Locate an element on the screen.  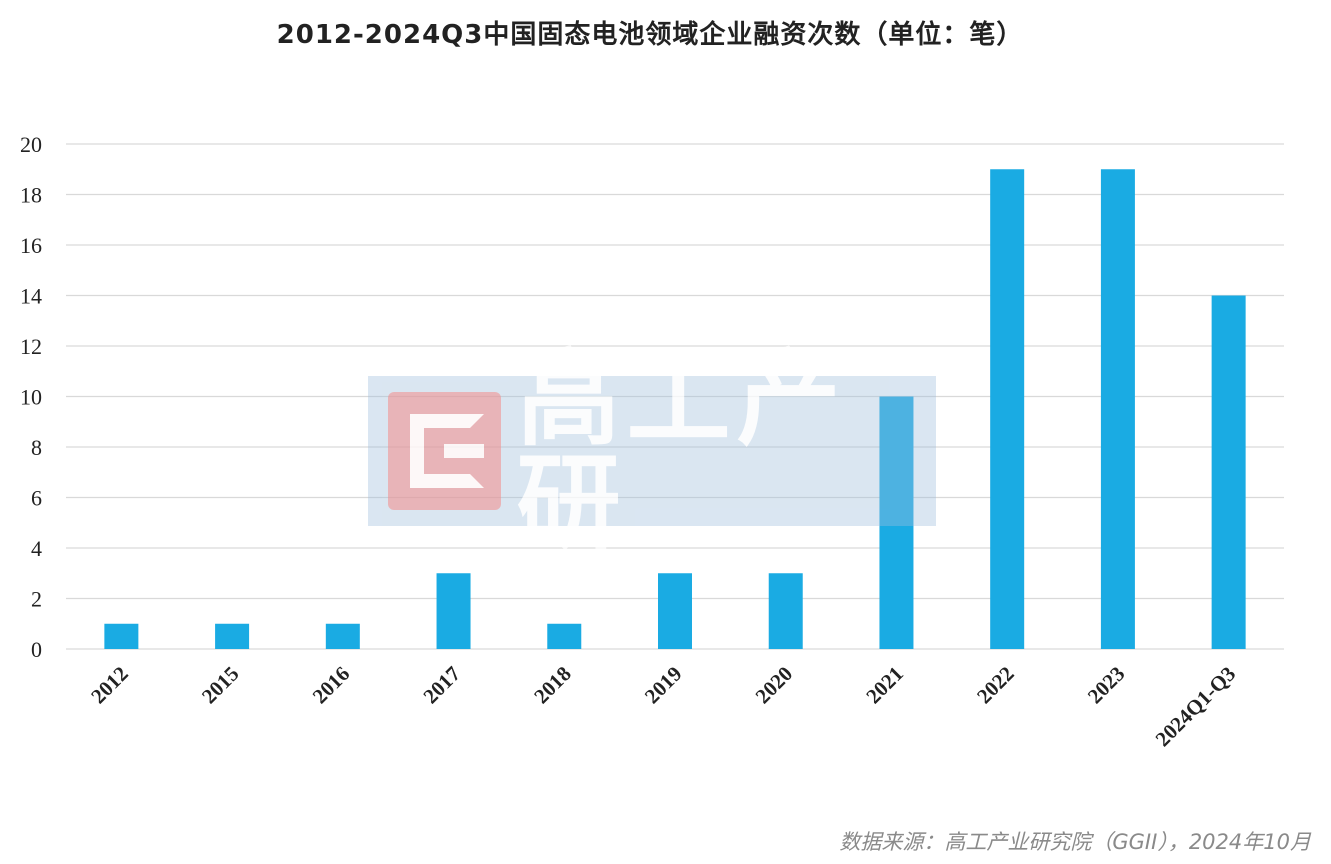
y-tick-label: 18 is located at coordinates (31, 195).